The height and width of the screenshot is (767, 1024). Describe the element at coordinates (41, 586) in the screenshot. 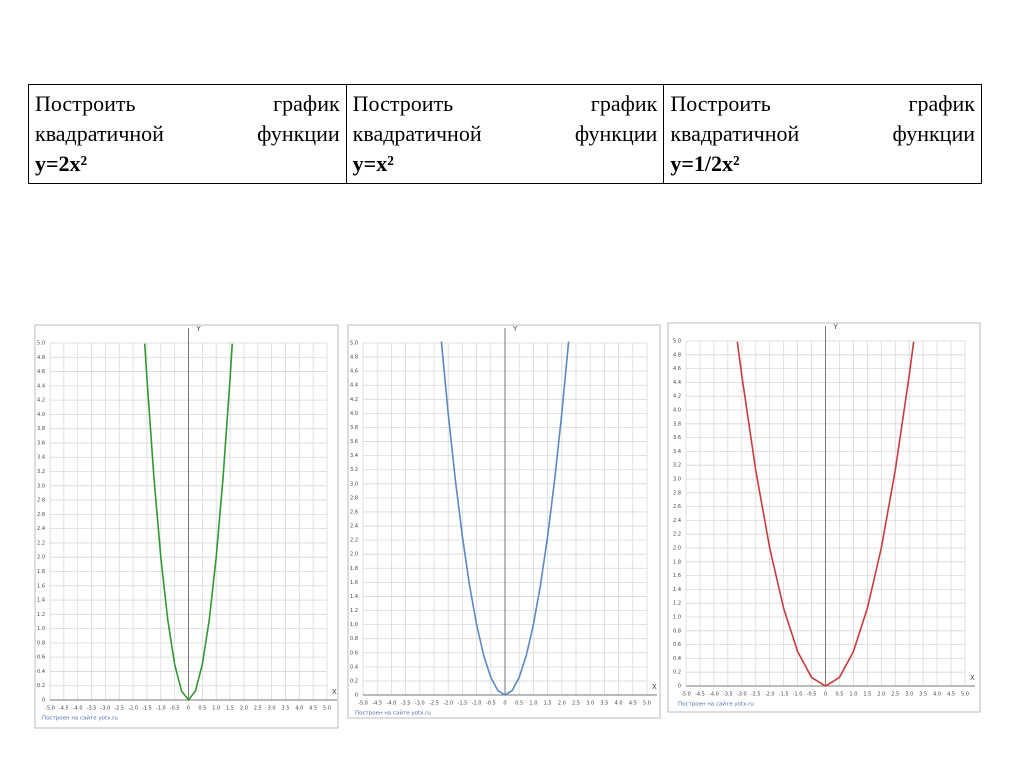

I see `y-tick-label: 1.6` at that location.